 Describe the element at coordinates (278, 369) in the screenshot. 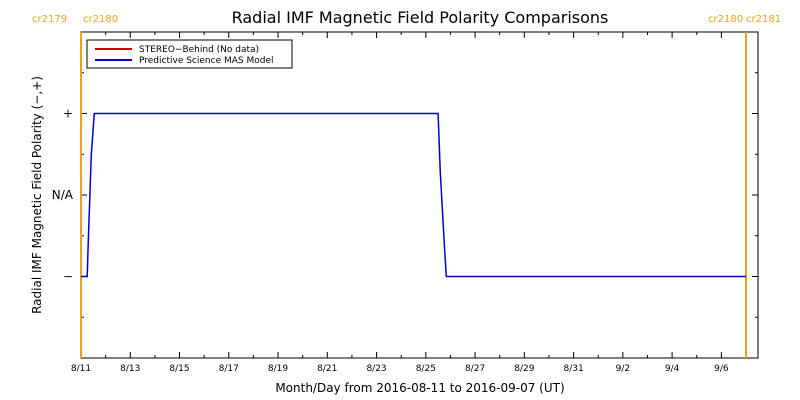

I see `x-tick-label: 8/19` at that location.